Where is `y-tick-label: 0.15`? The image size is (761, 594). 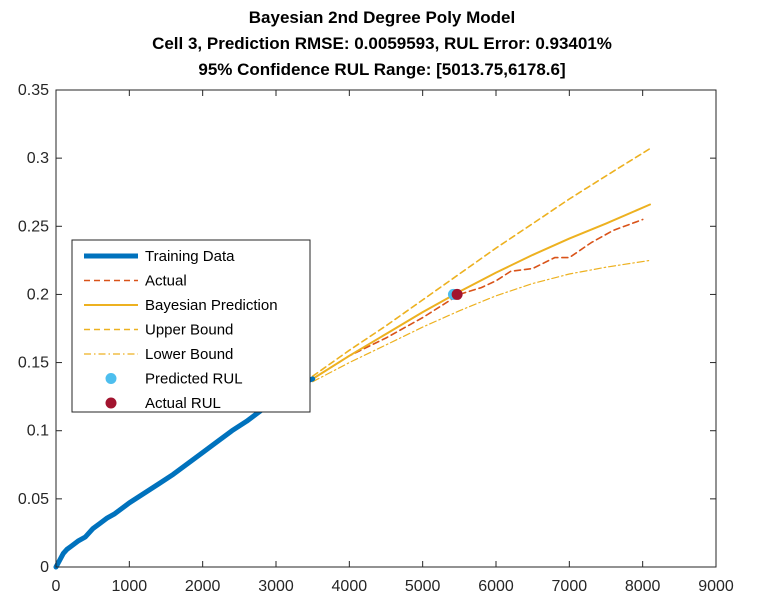 y-tick-label: 0.15 is located at coordinates (33, 363).